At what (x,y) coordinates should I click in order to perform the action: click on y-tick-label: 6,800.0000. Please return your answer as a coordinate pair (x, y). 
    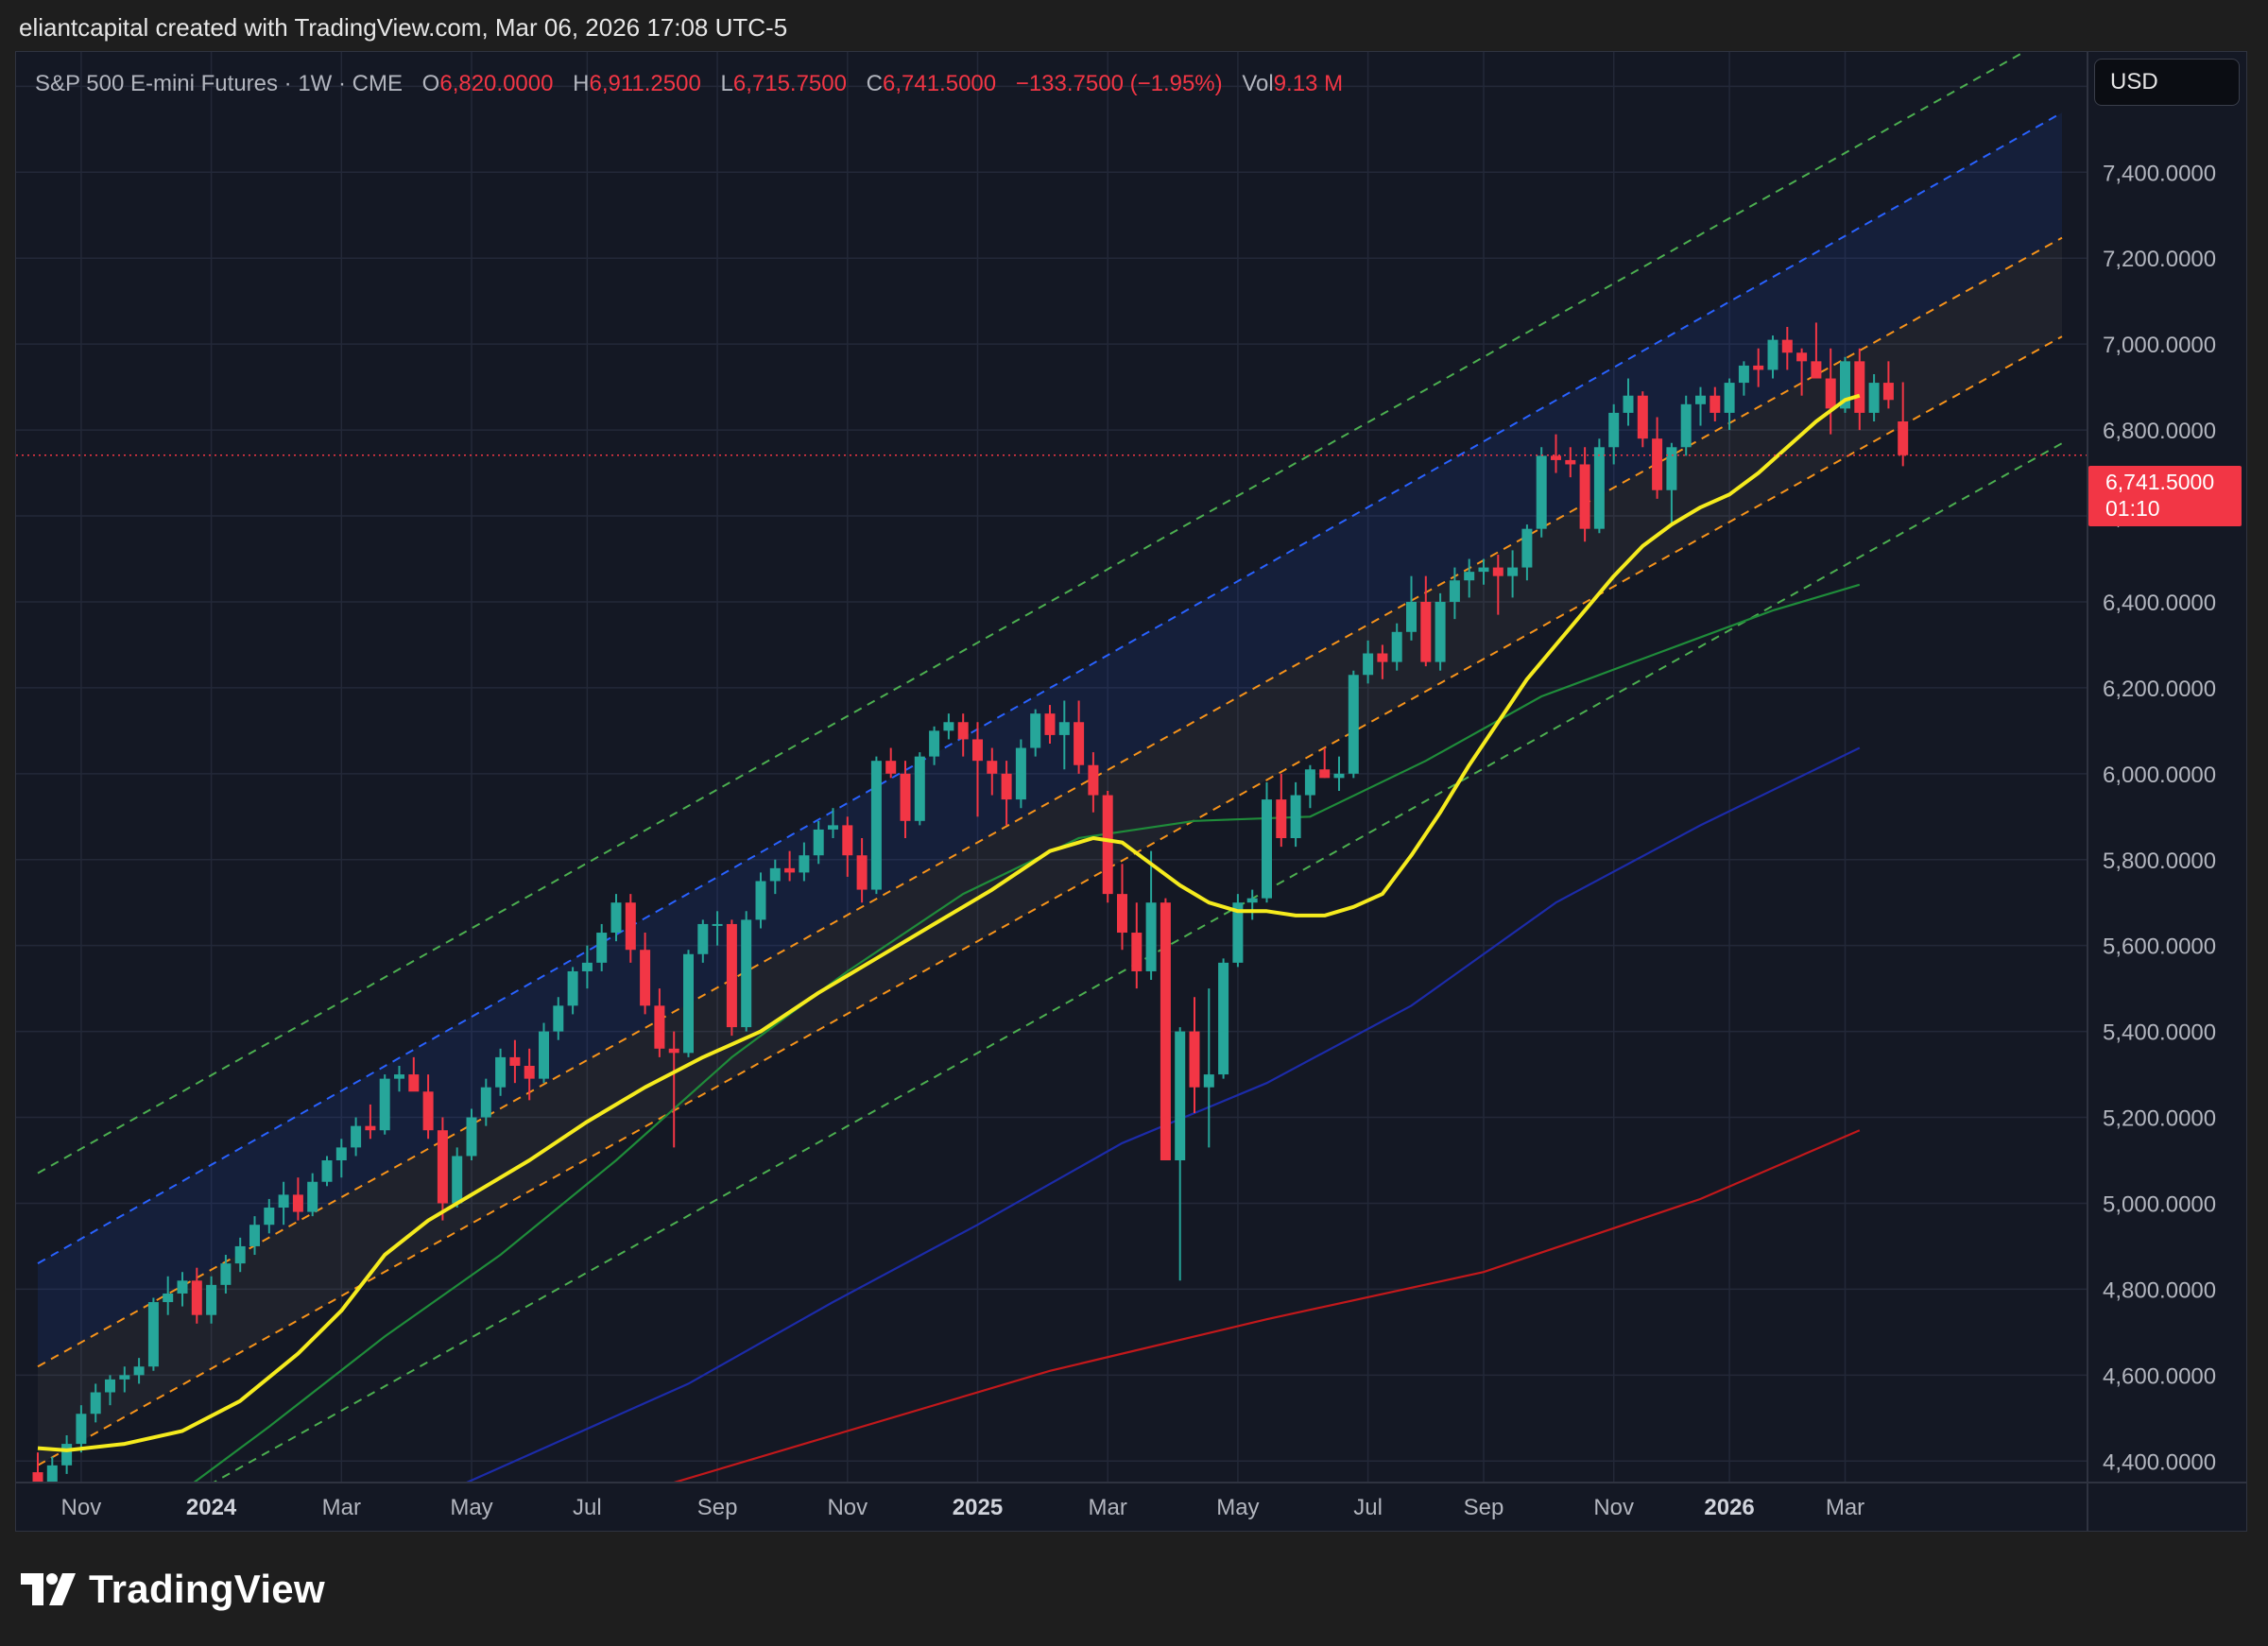
    Looking at the image, I should click on (2159, 431).